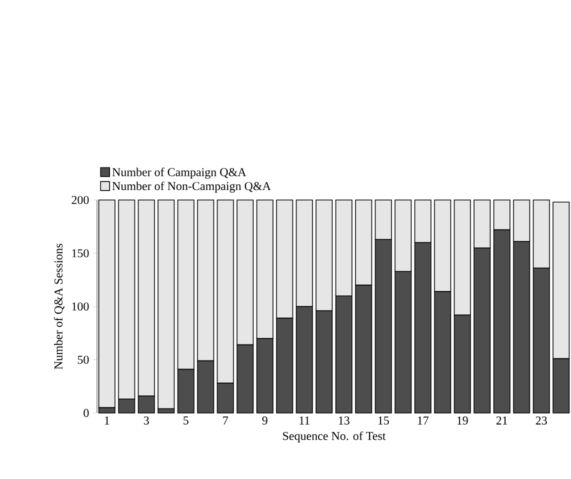 The image size is (571, 479). Describe the element at coordinates (462, 420) in the screenshot. I see `x-tick-label: 19` at that location.